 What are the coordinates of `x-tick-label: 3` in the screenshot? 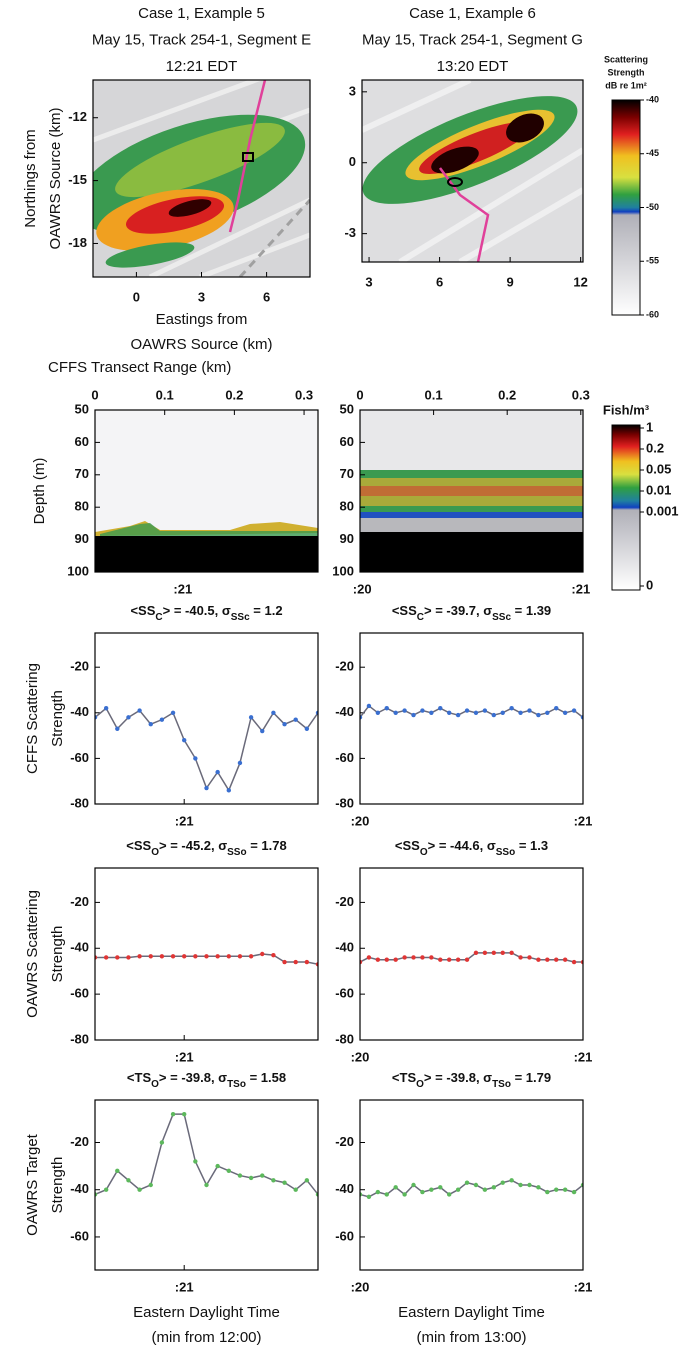 It's located at (368, 281).